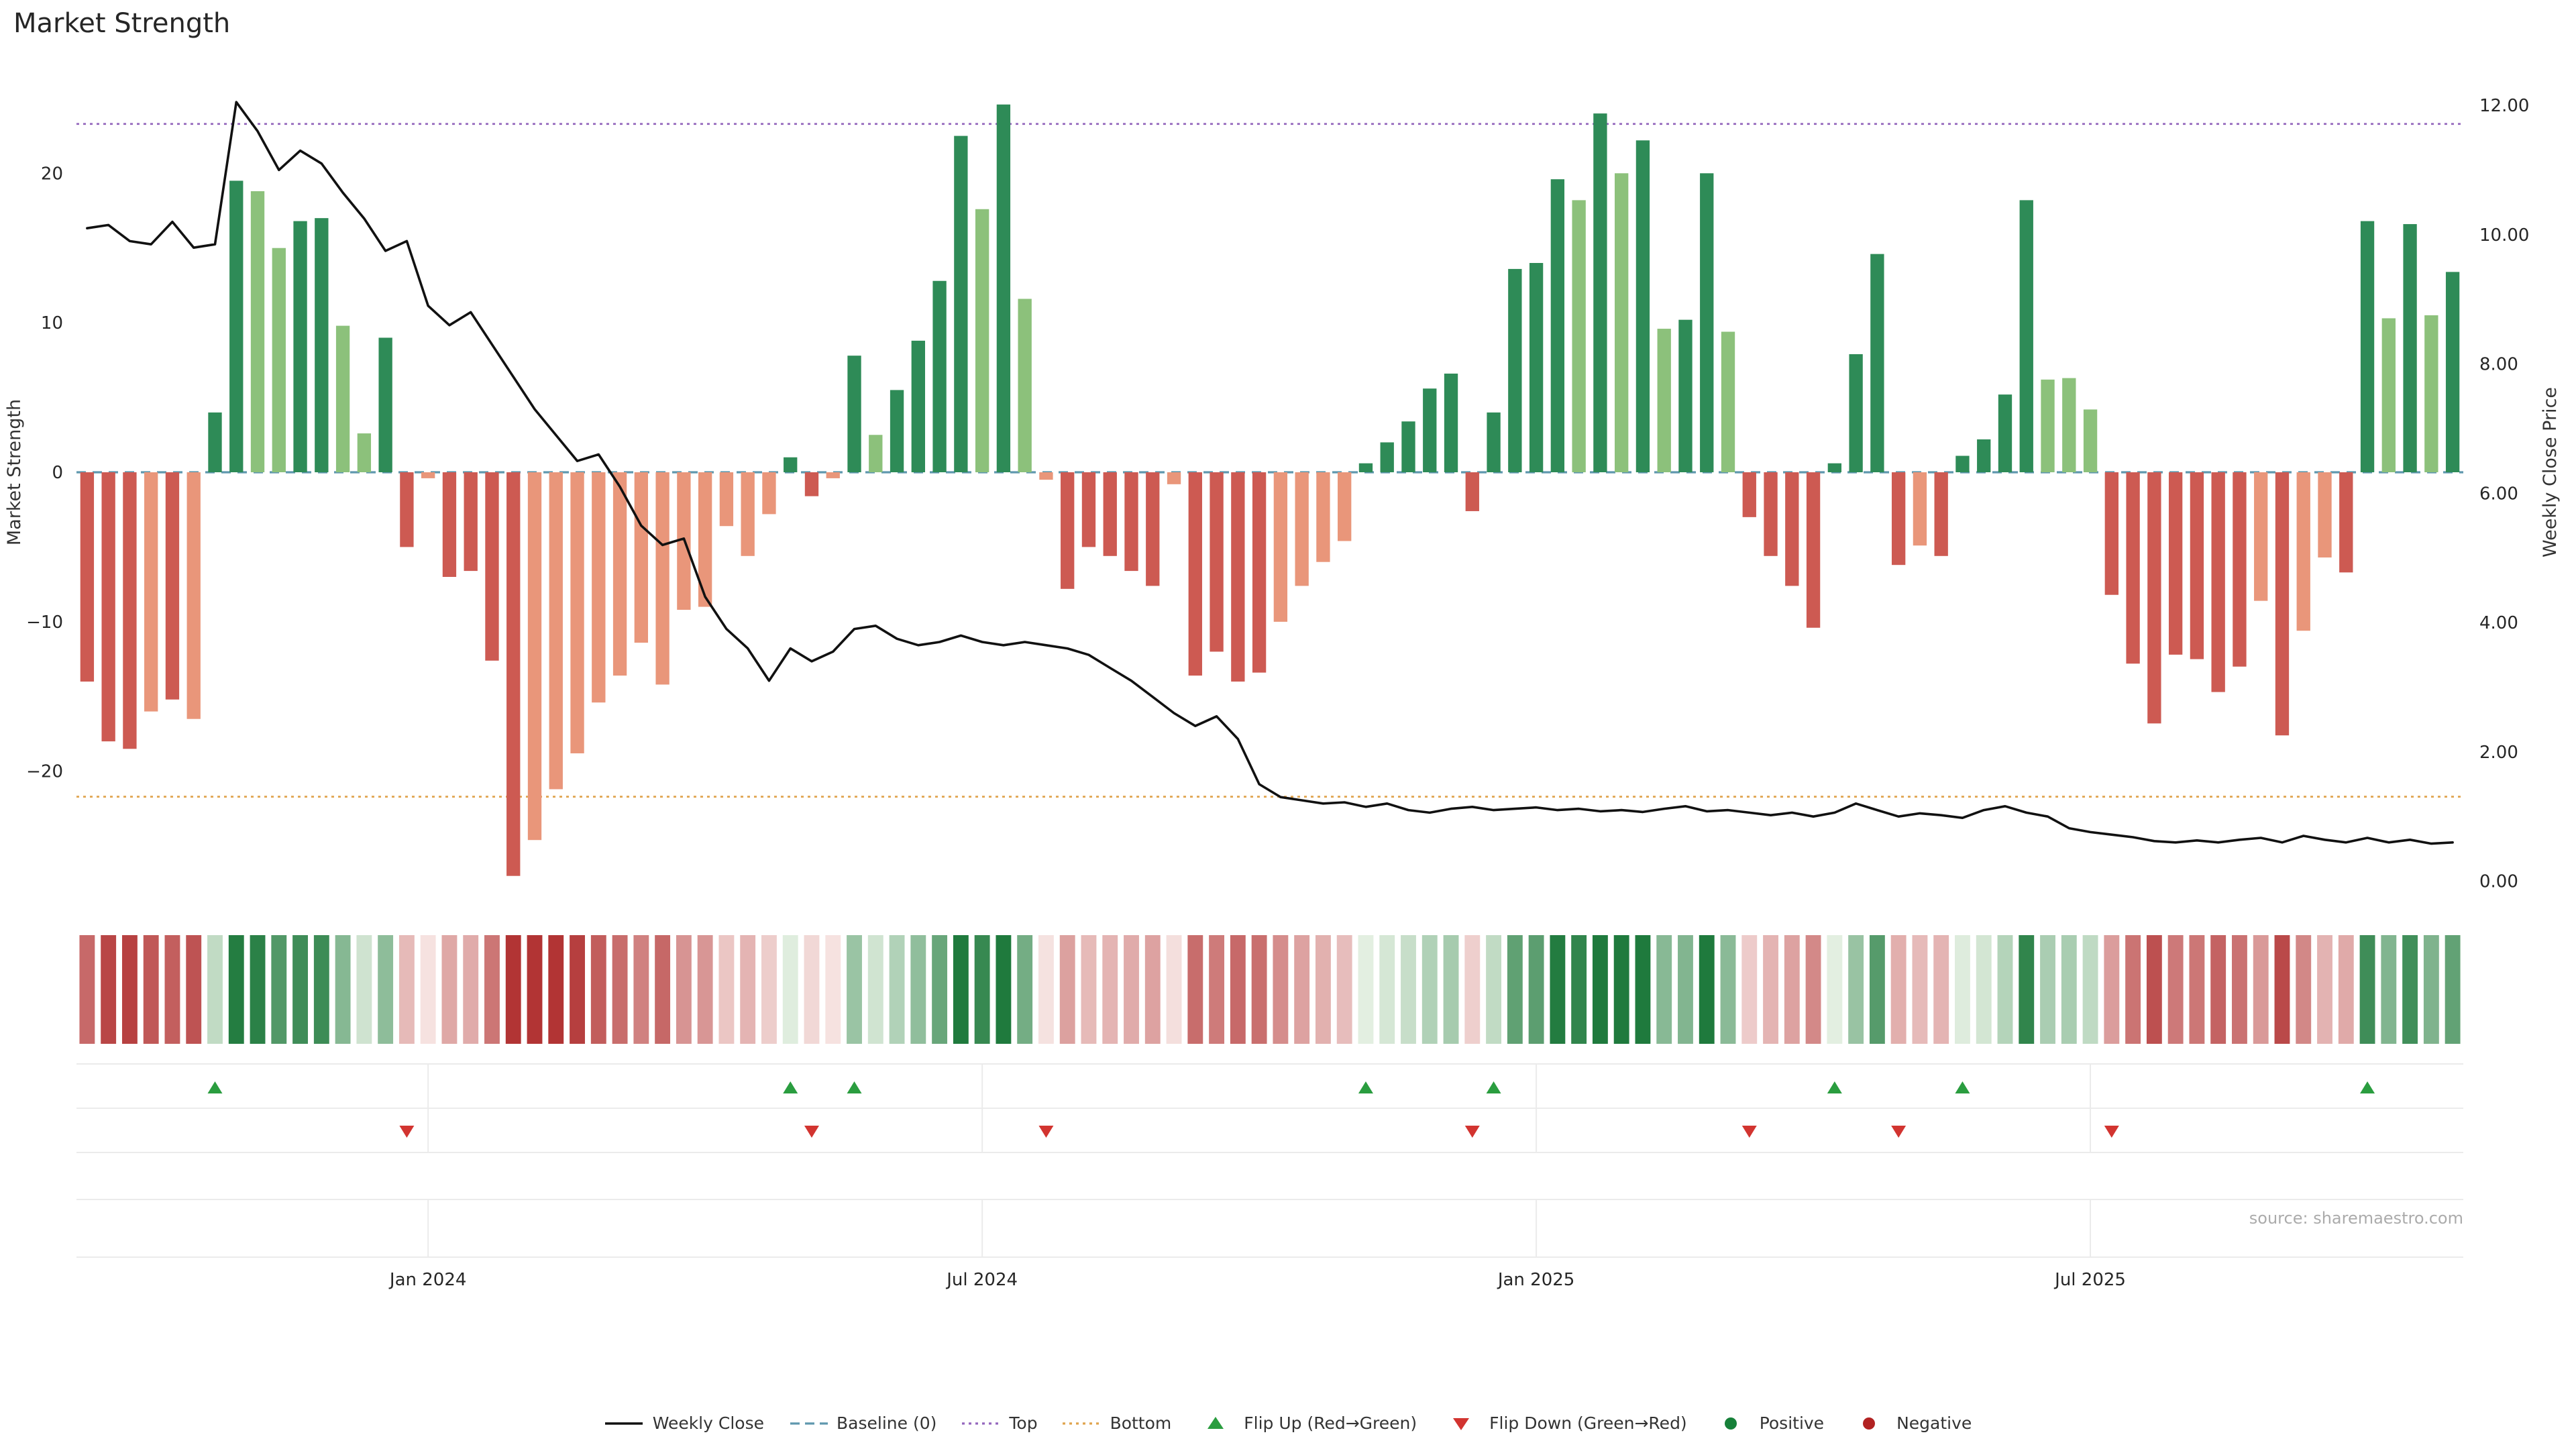  Describe the element at coordinates (1141, 1423) in the screenshot. I see `legend-label: Bottom` at that location.